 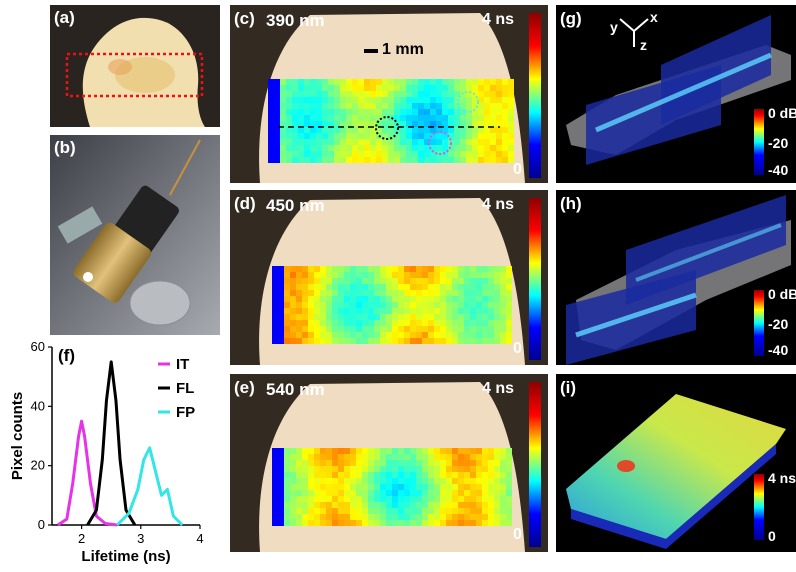 I want to click on oct-volume-h, so click(x=676, y=277).